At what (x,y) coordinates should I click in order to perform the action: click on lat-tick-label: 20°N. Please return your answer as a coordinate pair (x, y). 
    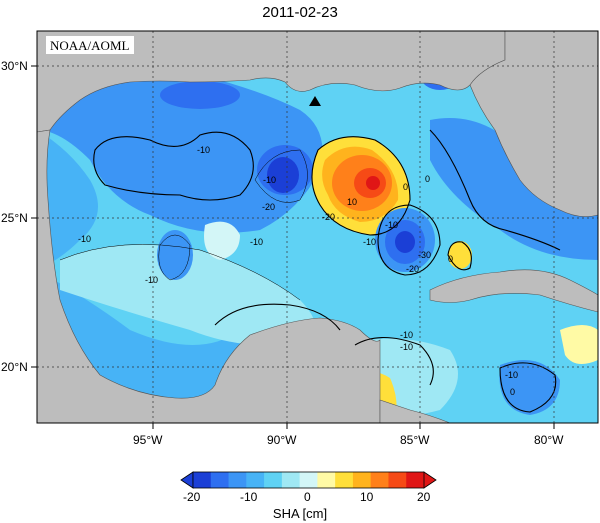
    Looking at the image, I should click on (14, 367).